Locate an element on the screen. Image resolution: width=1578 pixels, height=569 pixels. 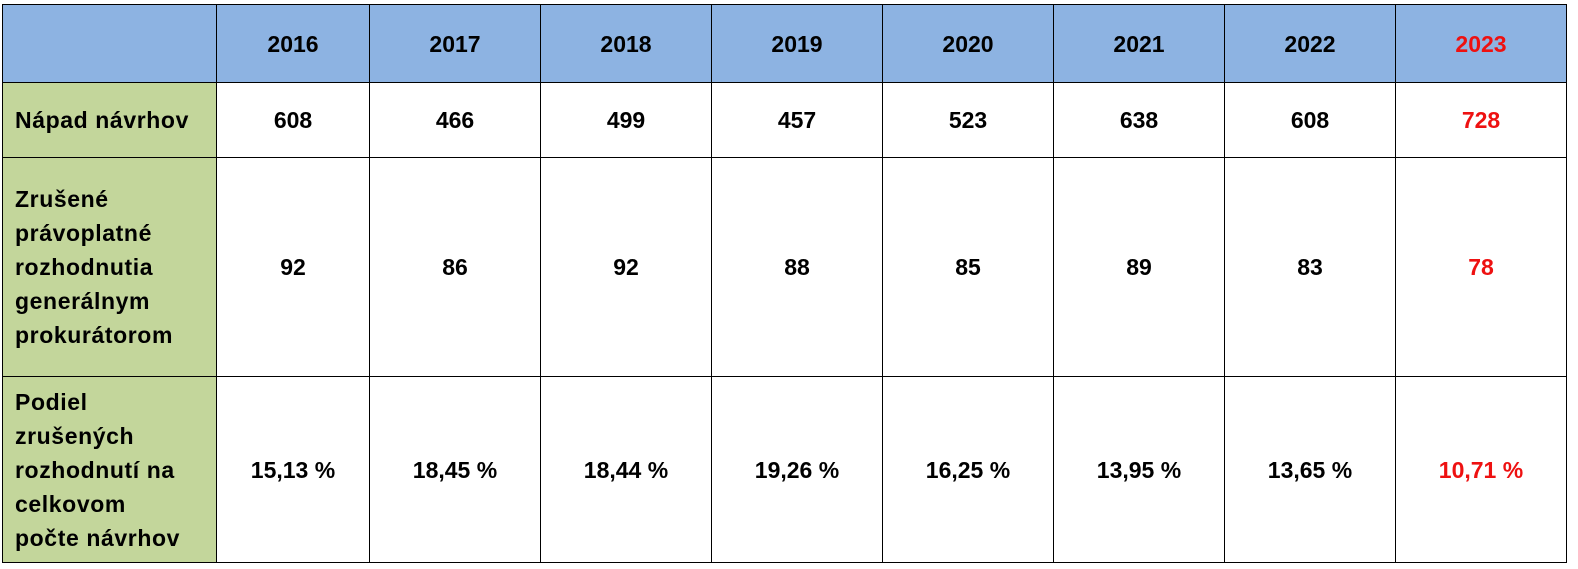
year-header: 2018 is located at coordinates (626, 43).